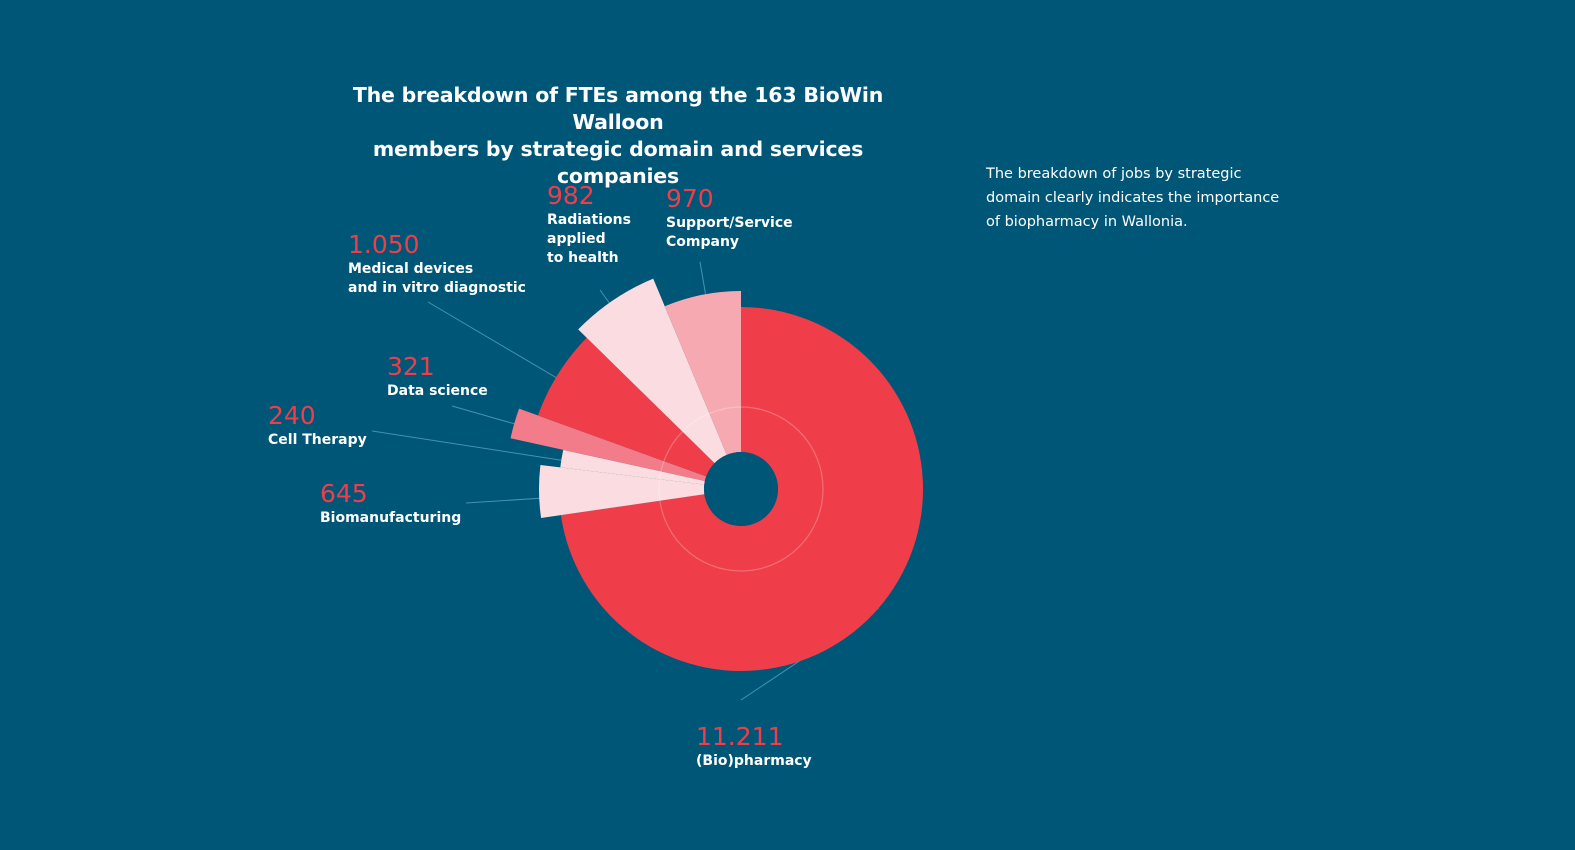  I want to click on data-label-name: applied, so click(576, 239).